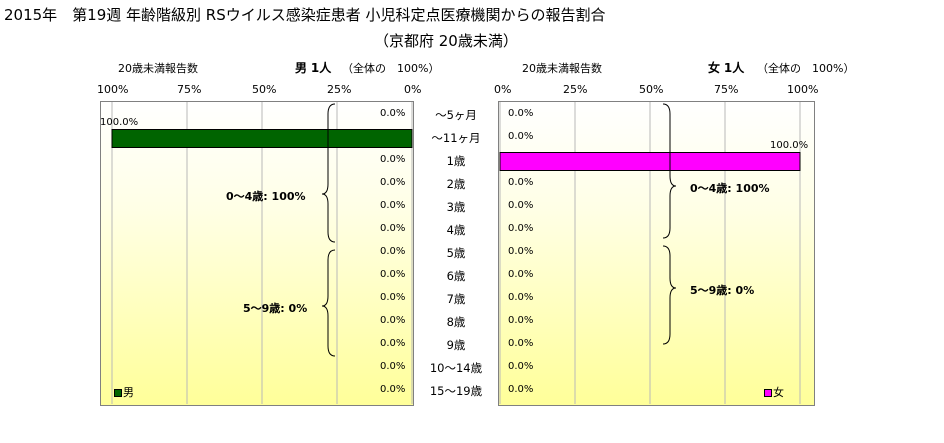 The width and height of the screenshot is (944, 443). I want to click on right-tick-25: 25%, so click(575, 89).